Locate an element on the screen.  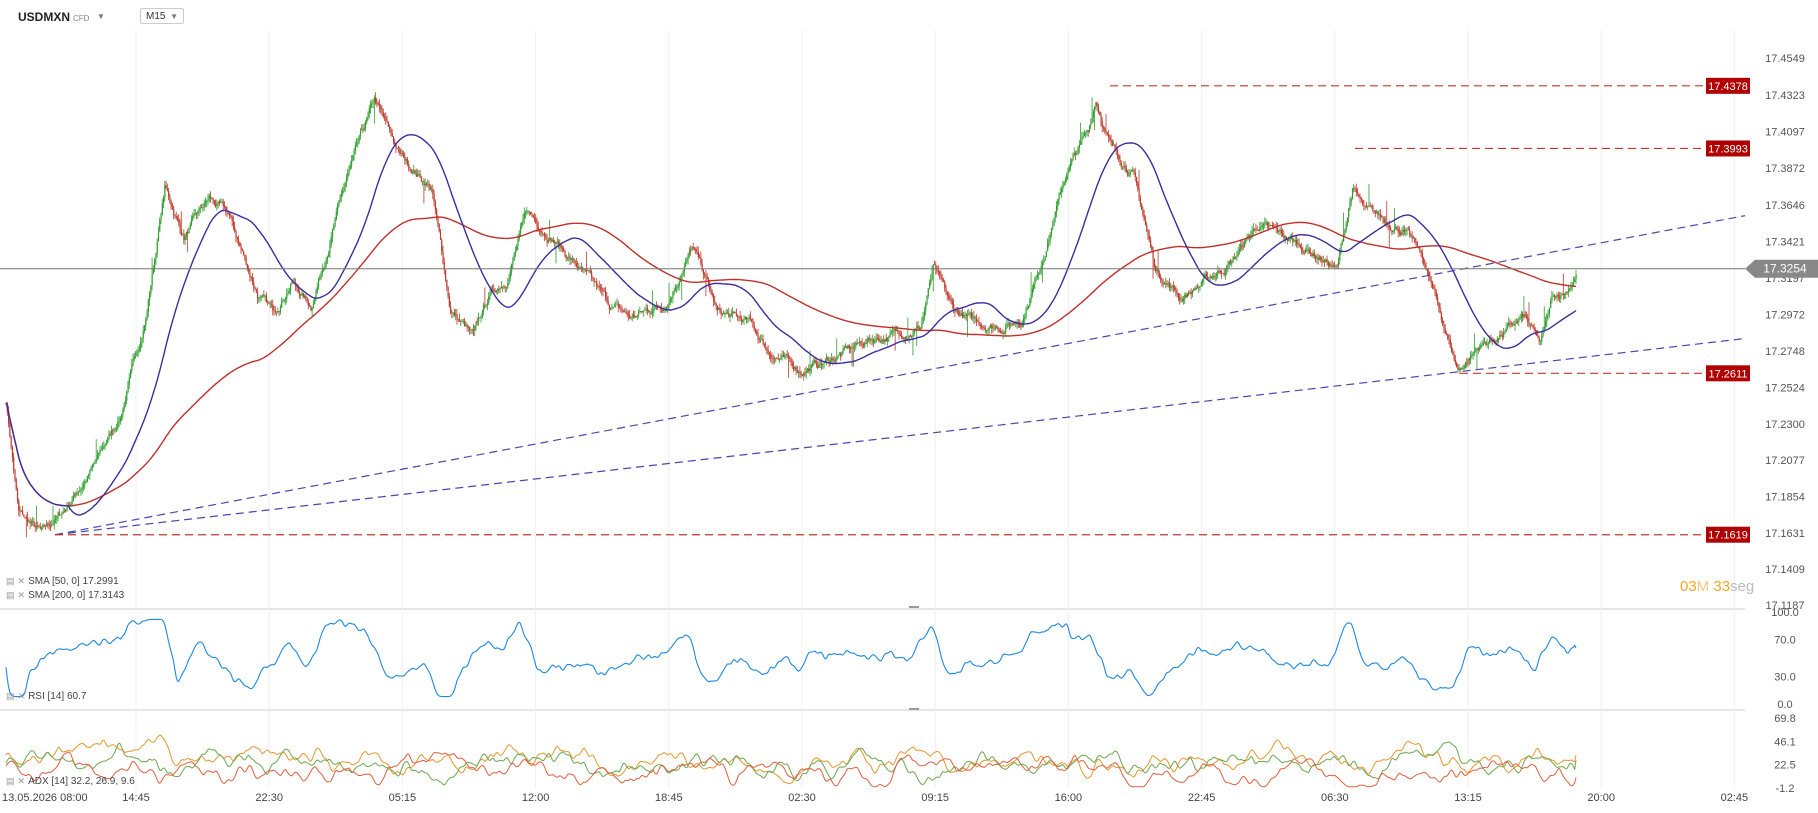
legend-sma200: ▤ ✕ SMA [200, 0] 17.3143 is located at coordinates (65, 595).